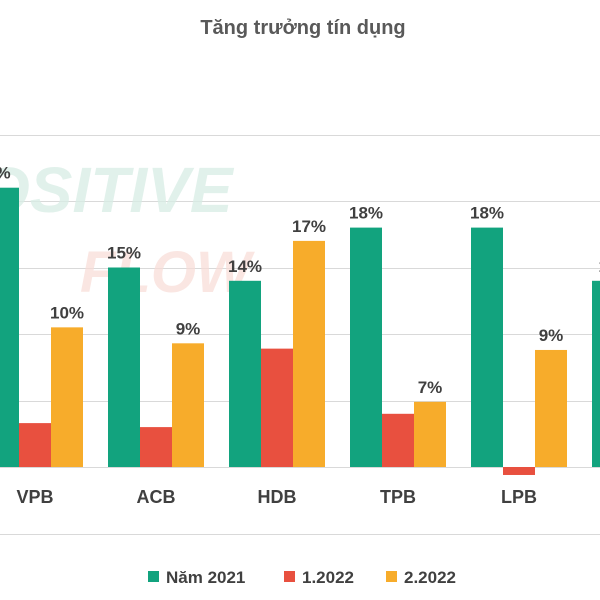 The image size is (600, 600). I want to click on watermark-logo: OSITIVE FLOW, so click(127, 229).